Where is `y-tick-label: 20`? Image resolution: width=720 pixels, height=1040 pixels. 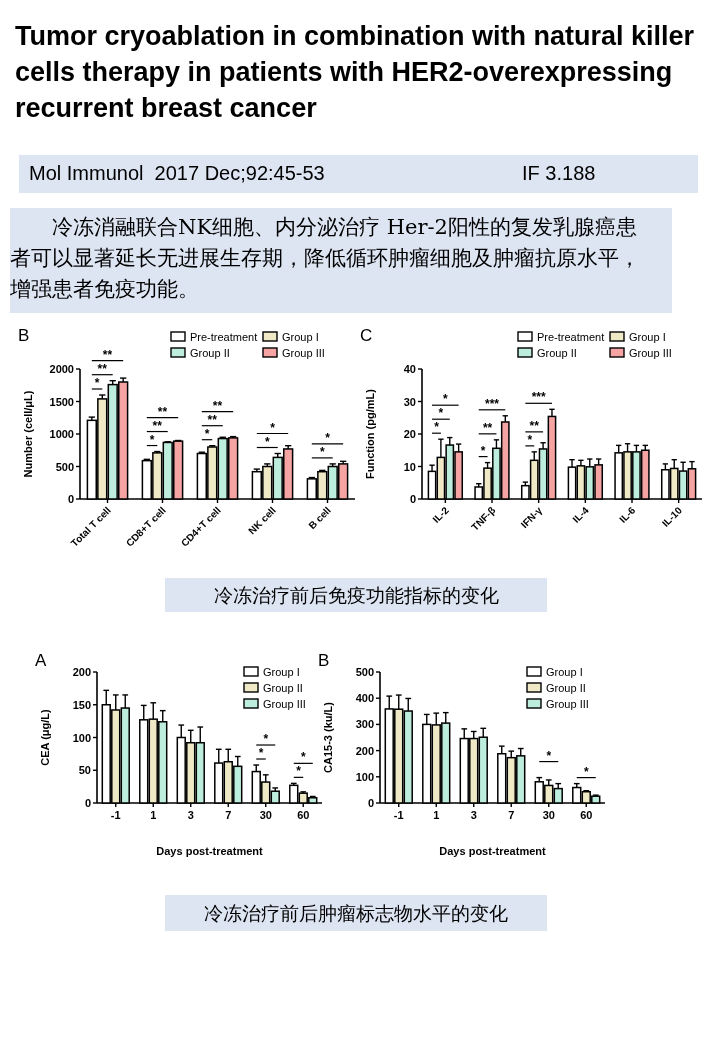
y-tick-label: 20 is located at coordinates (409, 434).